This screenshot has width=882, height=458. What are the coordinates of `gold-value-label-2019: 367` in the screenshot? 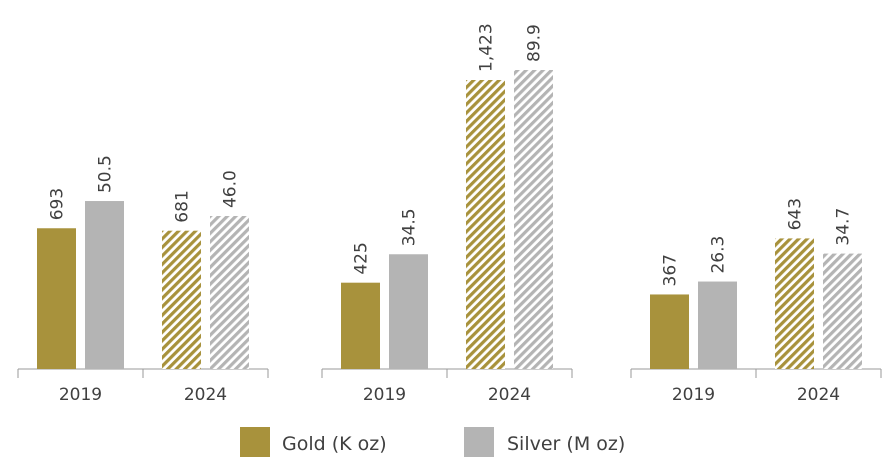 It's located at (671, 270).